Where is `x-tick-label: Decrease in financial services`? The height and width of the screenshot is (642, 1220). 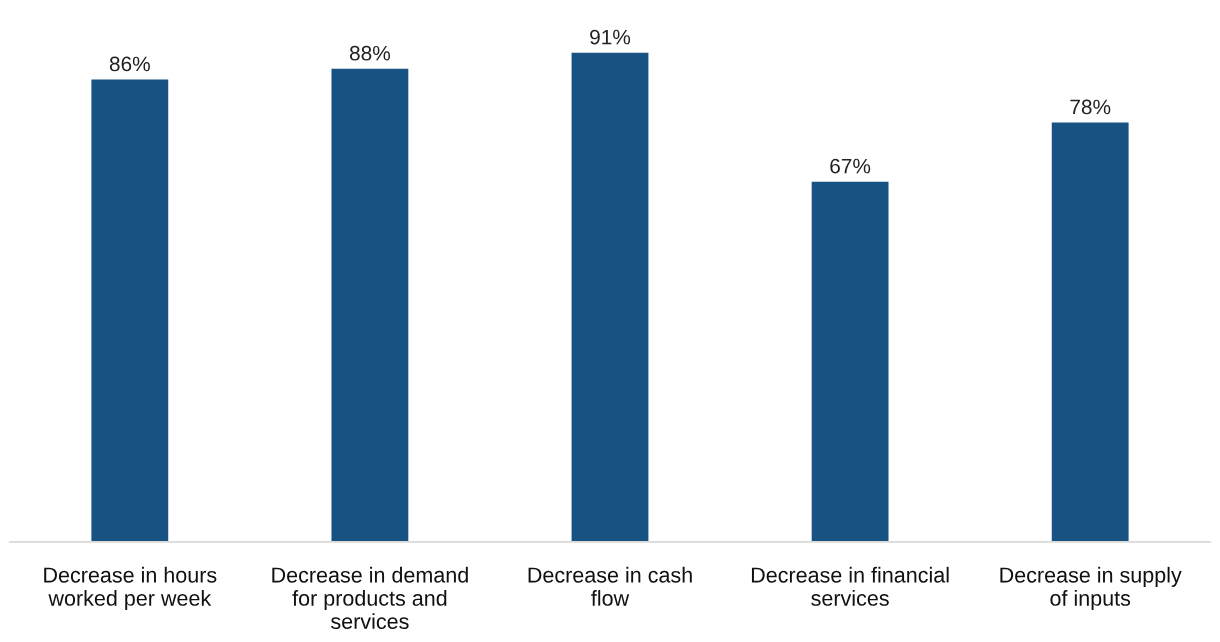 x-tick-label: Decrease in financial services is located at coordinates (850, 586).